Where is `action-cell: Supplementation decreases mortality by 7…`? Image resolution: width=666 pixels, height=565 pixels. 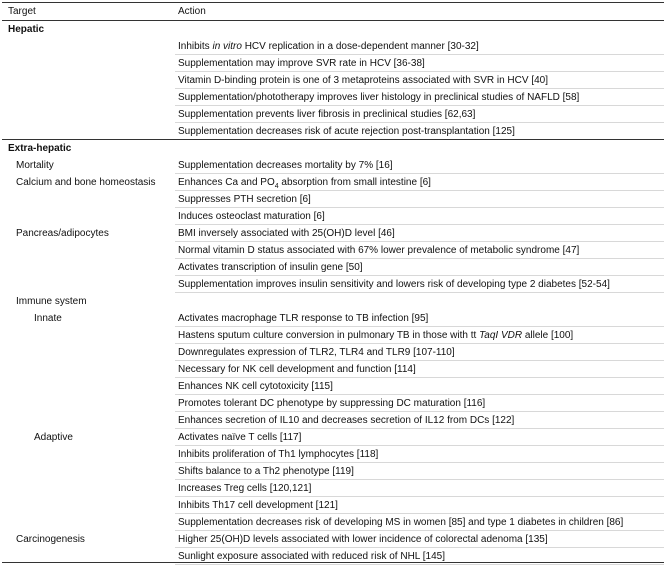
action-cell: Supplementation decreases mortality by 7… is located at coordinates (419, 165).